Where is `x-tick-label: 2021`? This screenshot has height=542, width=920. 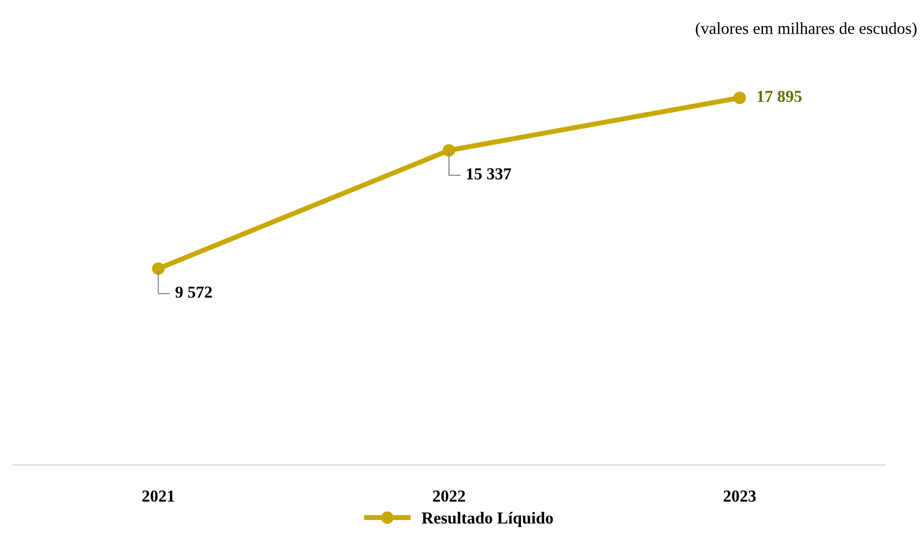
x-tick-label: 2021 is located at coordinates (158, 496).